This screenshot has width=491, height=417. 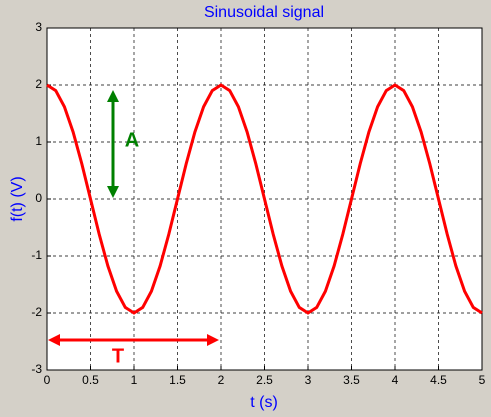 What do you see at coordinates (90, 380) in the screenshot?
I see `x-tick-label: 0.5` at bounding box center [90, 380].